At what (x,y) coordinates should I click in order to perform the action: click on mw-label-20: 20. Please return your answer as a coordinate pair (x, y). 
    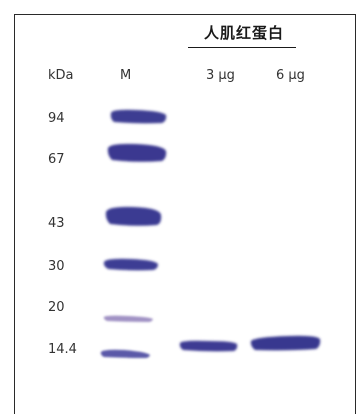
    Looking at the image, I should click on (56, 307).